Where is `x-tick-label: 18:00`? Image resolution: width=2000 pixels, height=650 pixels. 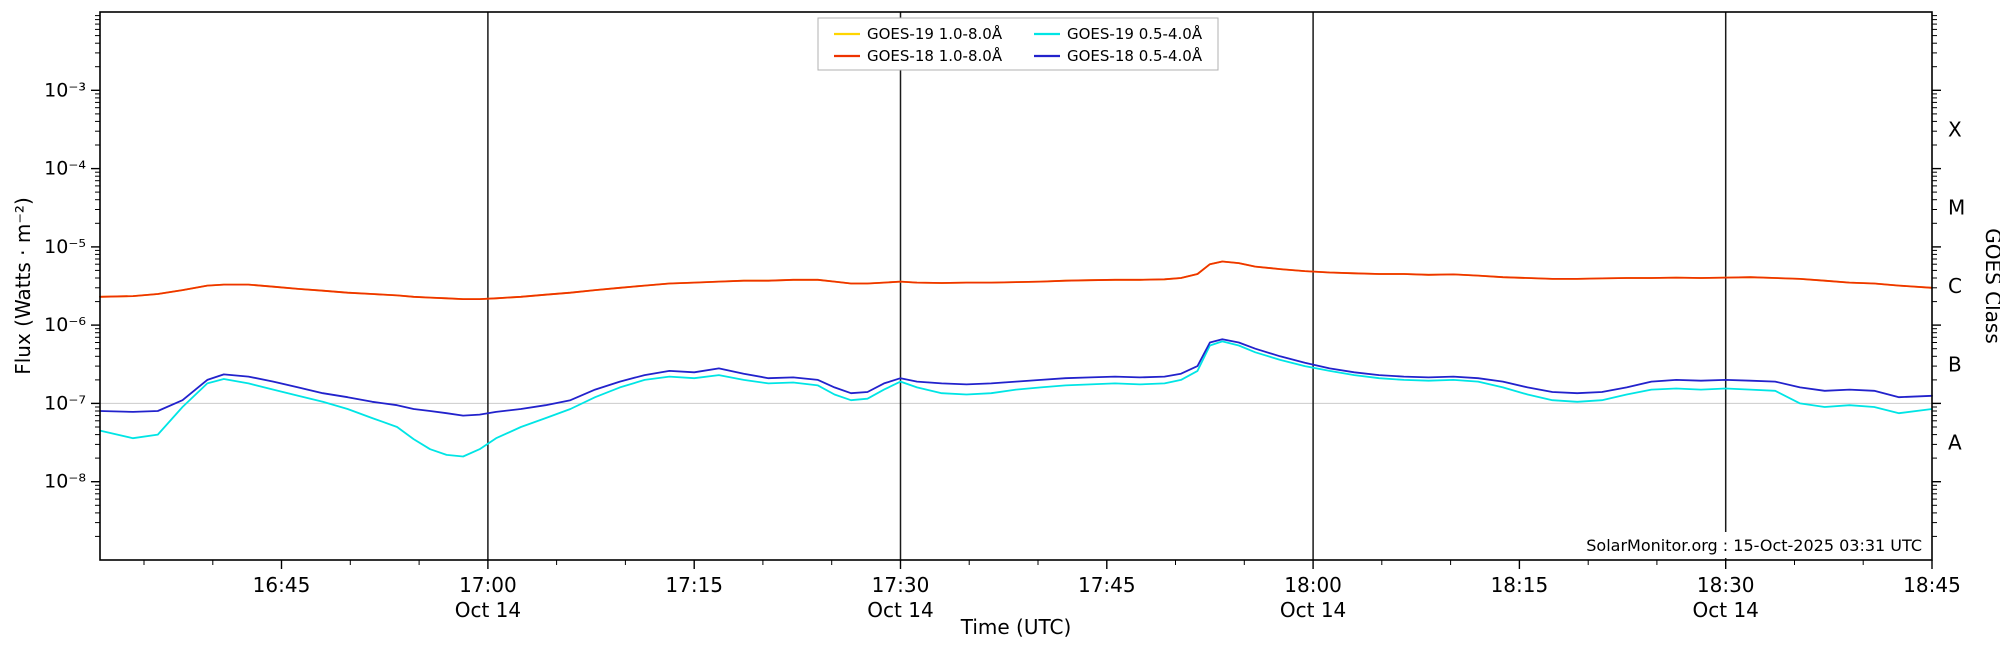
x-tick-label: 18:00 is located at coordinates (1313, 585).